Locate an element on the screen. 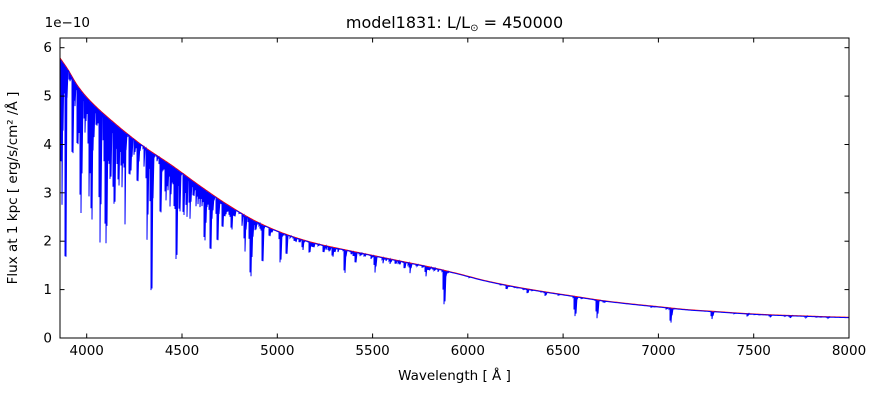  y-tick-label: 6 is located at coordinates (47, 48).